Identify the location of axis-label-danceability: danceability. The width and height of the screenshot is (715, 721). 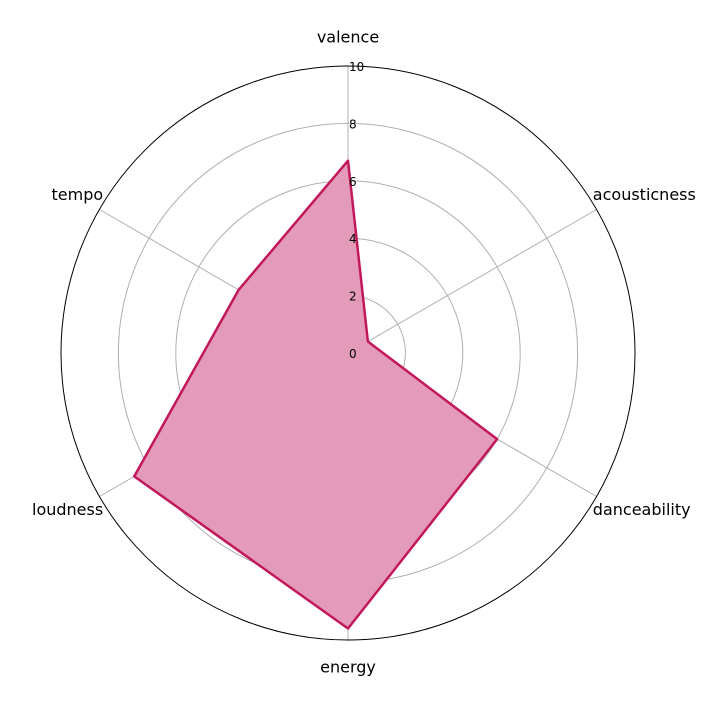
(642, 509).